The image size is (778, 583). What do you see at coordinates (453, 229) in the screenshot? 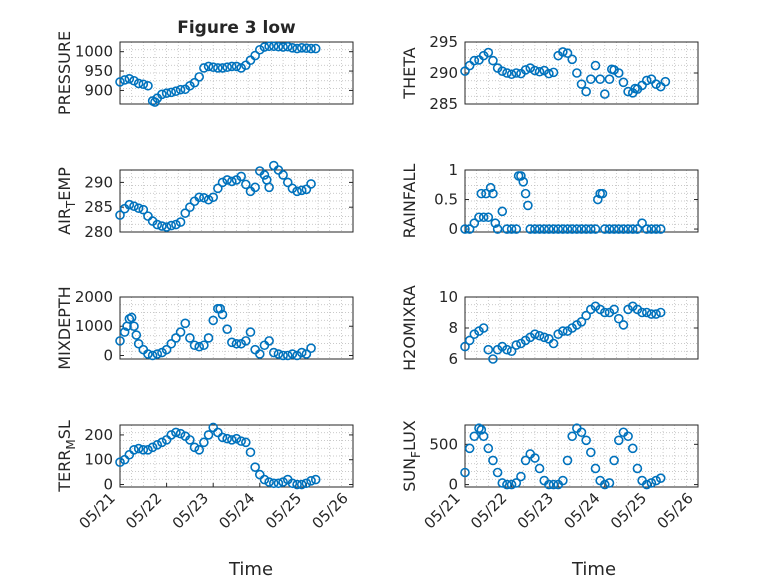
I see `y-tick-label: 0` at bounding box center [453, 229].